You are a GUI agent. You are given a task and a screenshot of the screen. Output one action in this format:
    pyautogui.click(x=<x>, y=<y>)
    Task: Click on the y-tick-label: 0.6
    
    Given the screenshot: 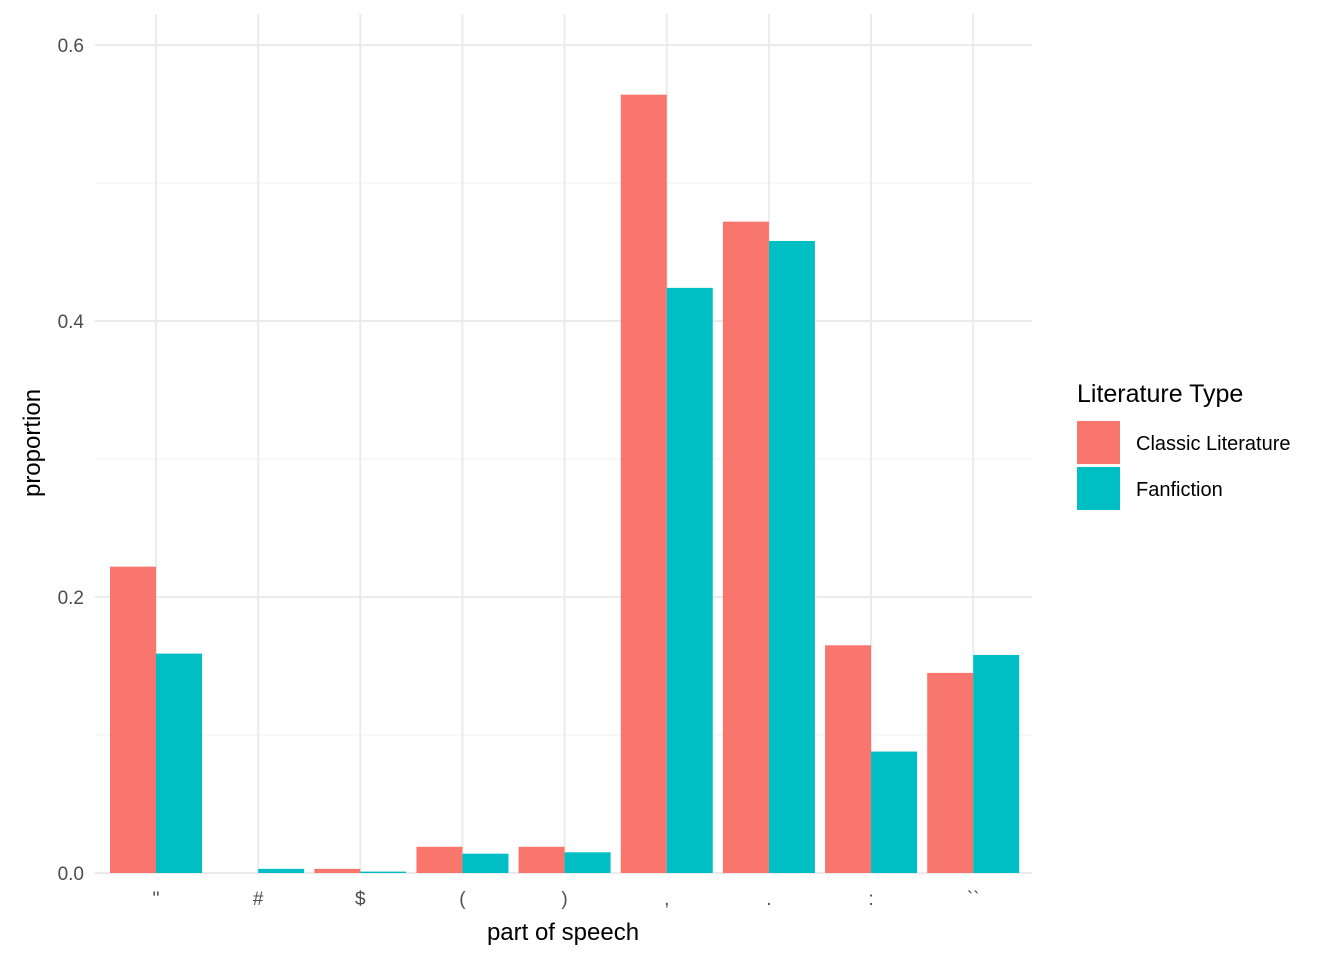 What is the action you would take?
    pyautogui.click(x=71, y=46)
    